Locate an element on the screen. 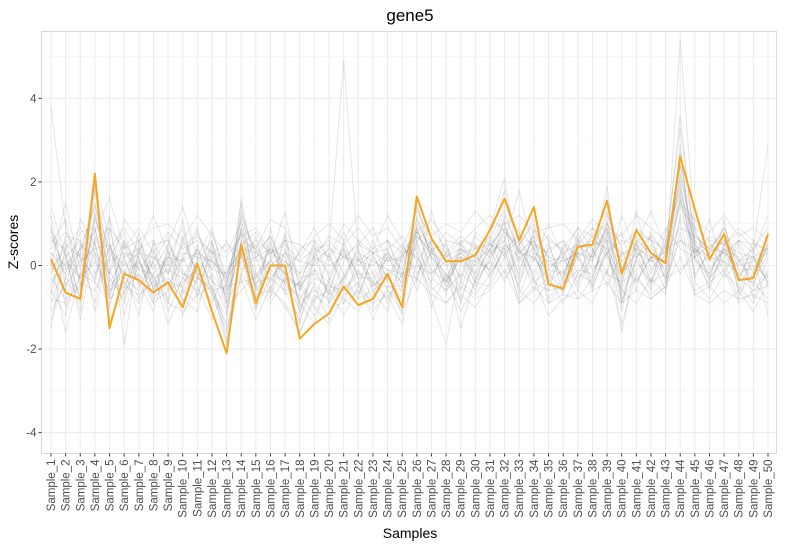  x-tick-label: Sample_47 is located at coordinates (725, 489).